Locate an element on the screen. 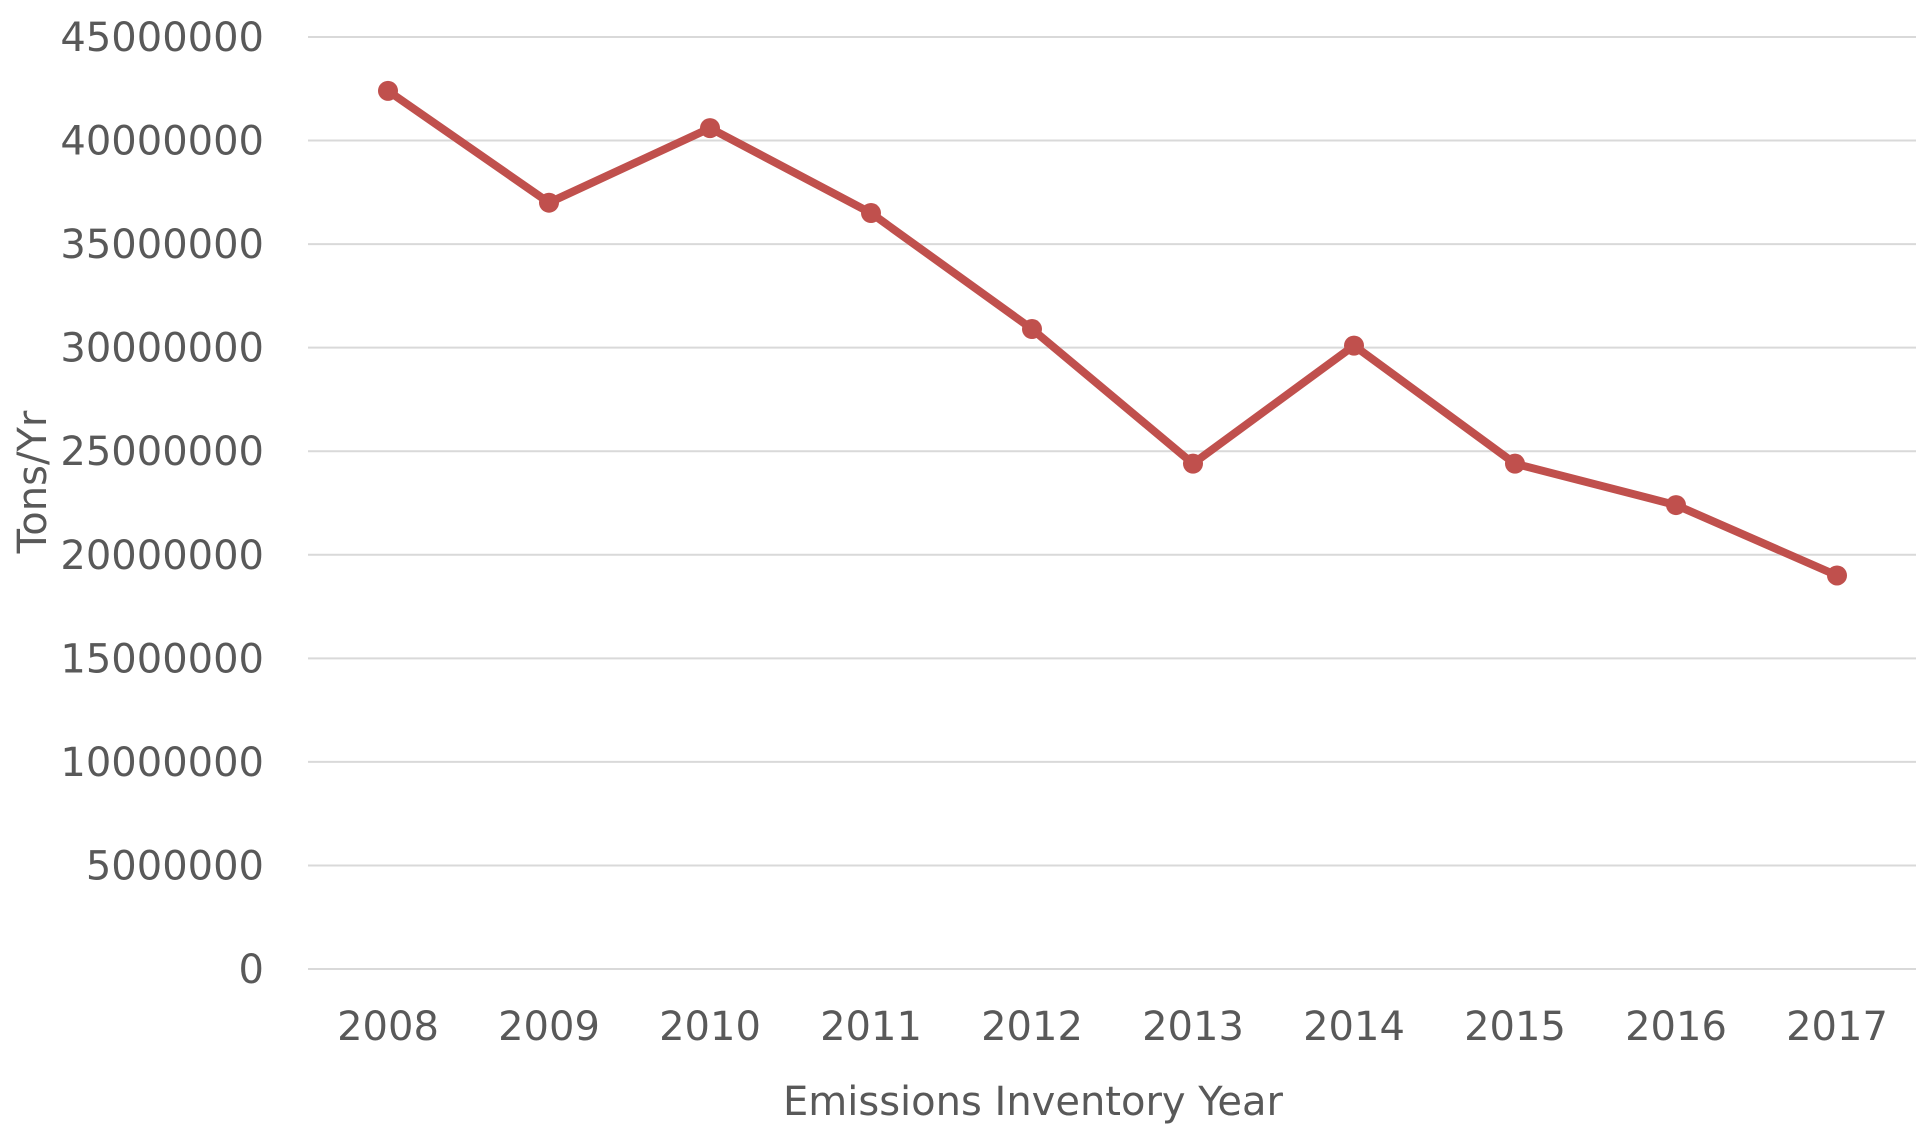 The width and height of the screenshot is (1916, 1128). y-tick-label: 5000000 is located at coordinates (175, 866).